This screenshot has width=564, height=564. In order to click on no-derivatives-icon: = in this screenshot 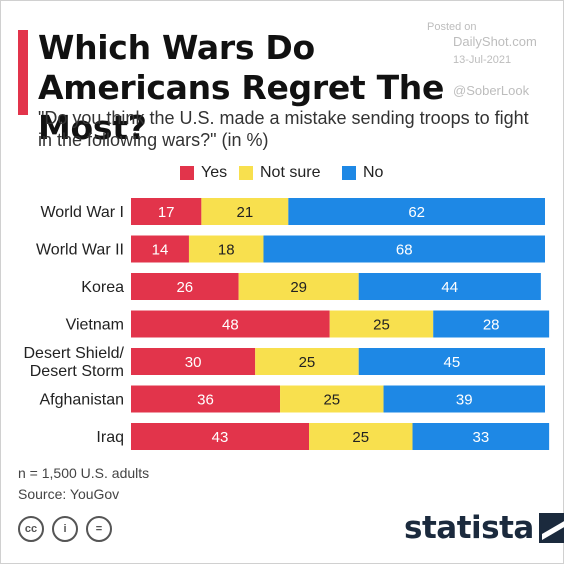, I will do `click(99, 529)`.